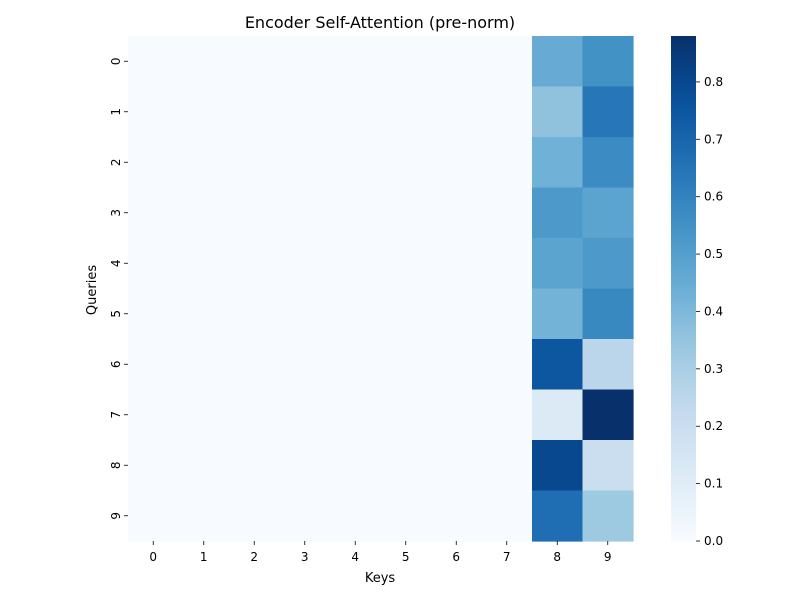 The height and width of the screenshot is (600, 800). What do you see at coordinates (380, 578) in the screenshot?
I see `x-axis-label: Keys` at bounding box center [380, 578].